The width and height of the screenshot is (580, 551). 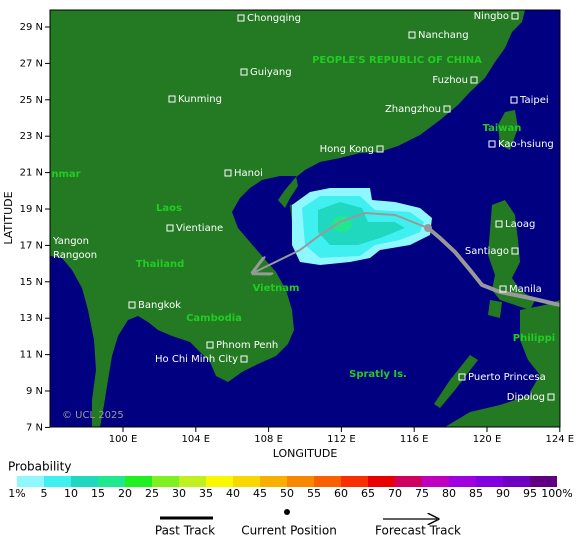 I want to click on city-label: Yangon, so click(x=70, y=241).